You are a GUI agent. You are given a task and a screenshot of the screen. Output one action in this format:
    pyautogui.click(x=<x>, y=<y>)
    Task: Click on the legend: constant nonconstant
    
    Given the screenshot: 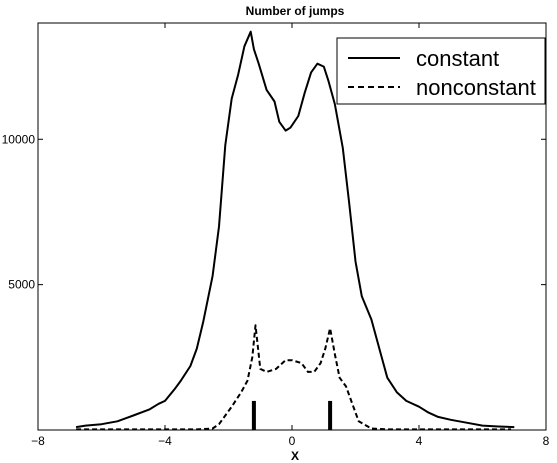 What is the action you would take?
    pyautogui.click(x=441, y=71)
    